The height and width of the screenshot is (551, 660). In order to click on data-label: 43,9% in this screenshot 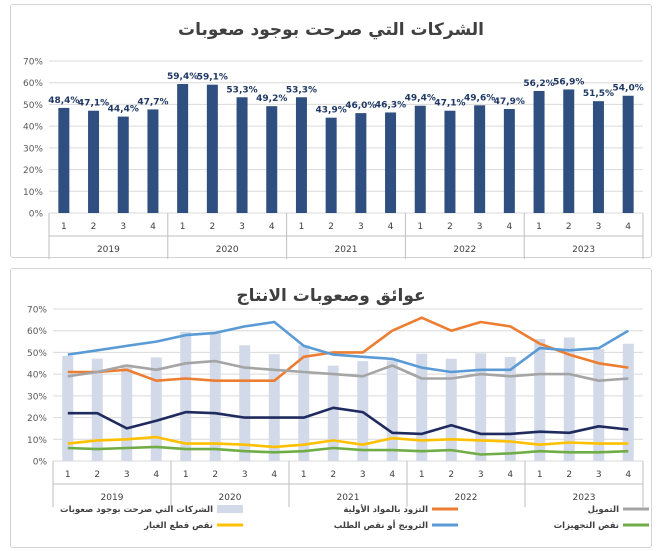, I will do `click(331, 111)`.